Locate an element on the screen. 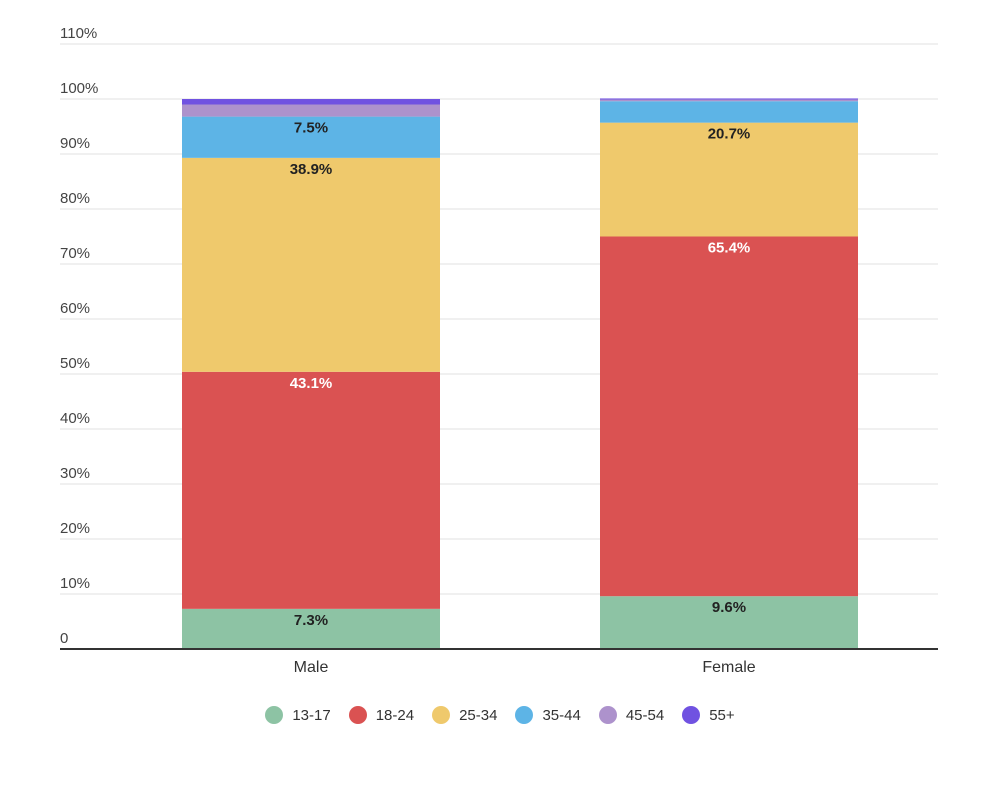  data-label: 38.9% is located at coordinates (311, 169).